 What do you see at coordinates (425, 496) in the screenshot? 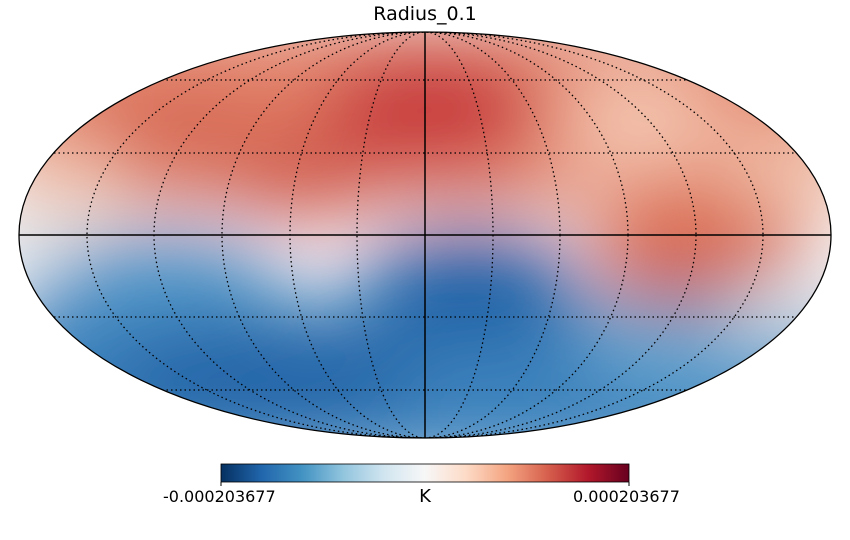
I see `colorbar-unit-label: K` at bounding box center [425, 496].